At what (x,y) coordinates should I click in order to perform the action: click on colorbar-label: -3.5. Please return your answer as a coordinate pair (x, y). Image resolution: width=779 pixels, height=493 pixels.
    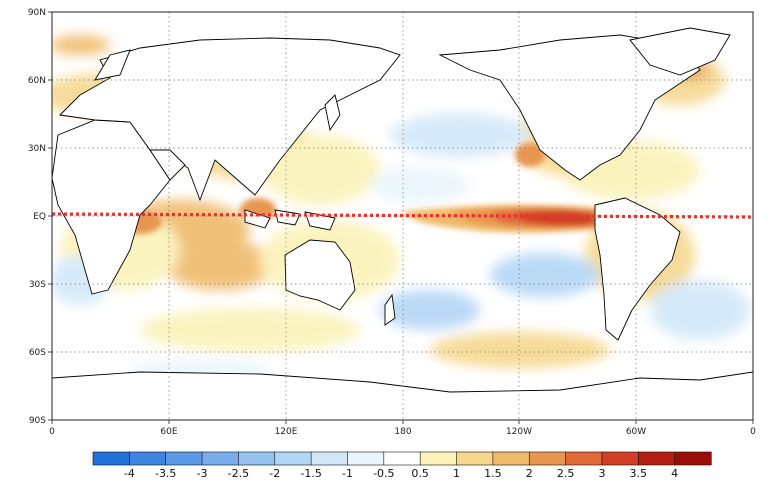
    Looking at the image, I should click on (165, 473).